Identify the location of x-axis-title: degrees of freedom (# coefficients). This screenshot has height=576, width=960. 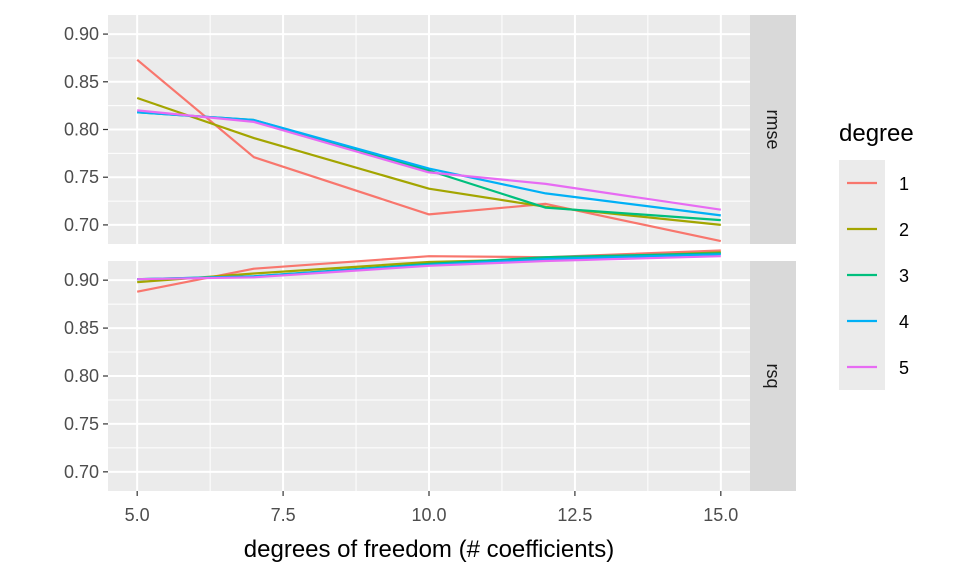
(429, 549).